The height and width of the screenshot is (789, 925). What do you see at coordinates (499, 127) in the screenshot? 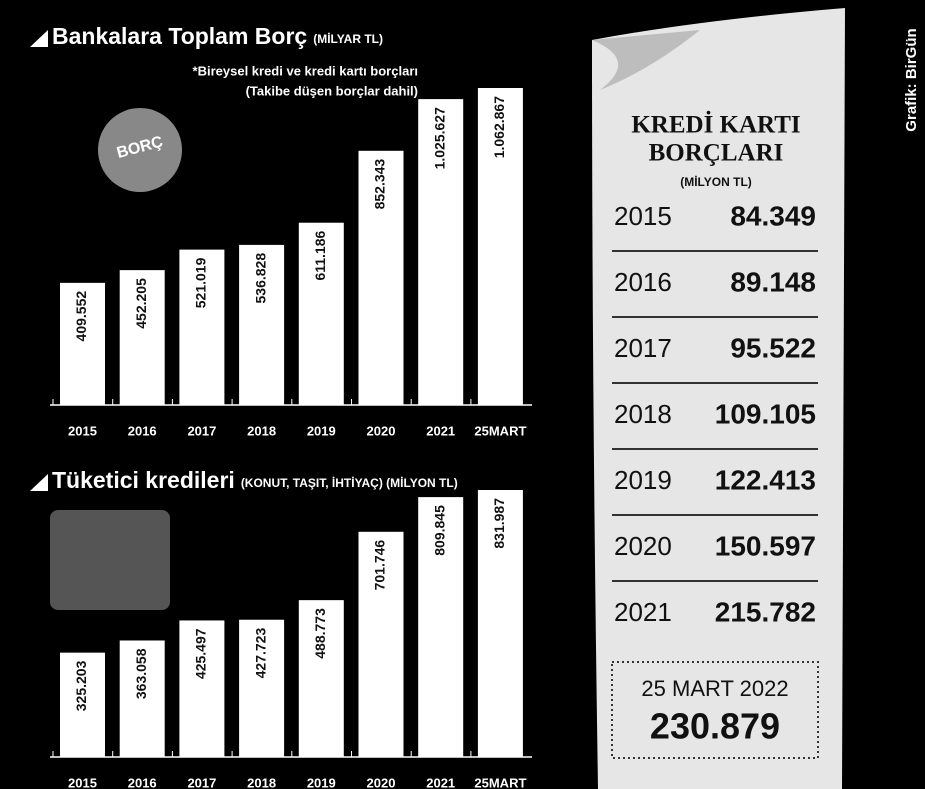
I see `value-label: 1.062.867` at bounding box center [499, 127].